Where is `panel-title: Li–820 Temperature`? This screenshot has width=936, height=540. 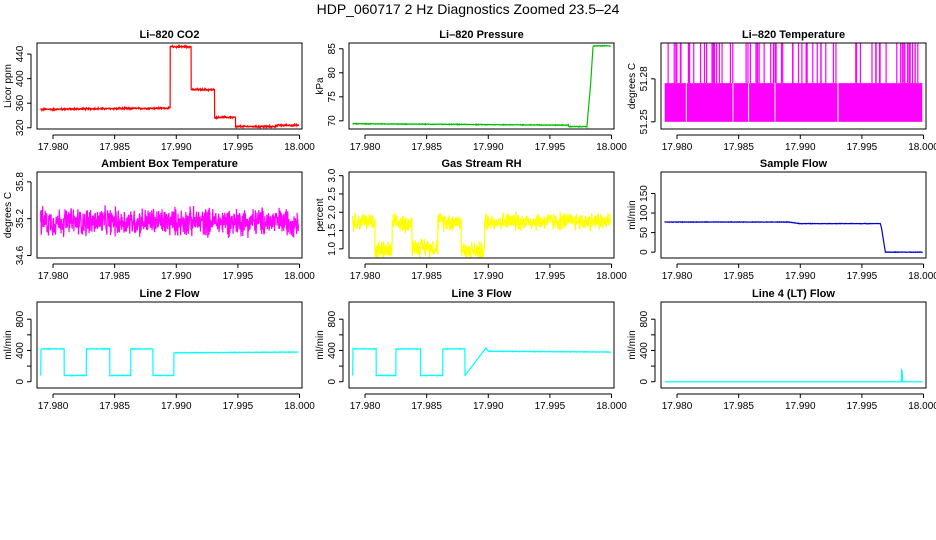 panel-title: Li–820 Temperature is located at coordinates (793, 35).